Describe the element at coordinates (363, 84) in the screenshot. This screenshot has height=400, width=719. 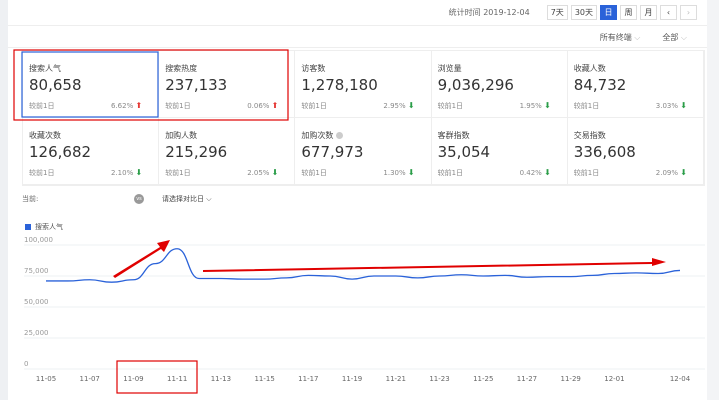
I see `metric-card: 访客数 1,278,180 较前1日 2.95% ⬇` at that location.